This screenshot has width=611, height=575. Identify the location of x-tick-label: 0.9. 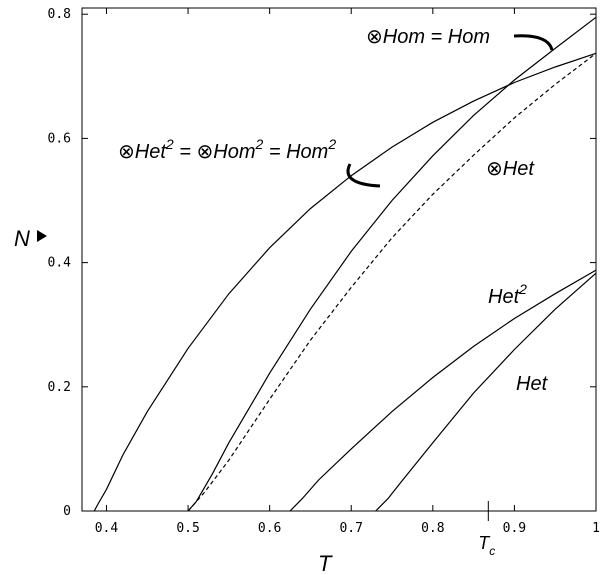
(514, 528).